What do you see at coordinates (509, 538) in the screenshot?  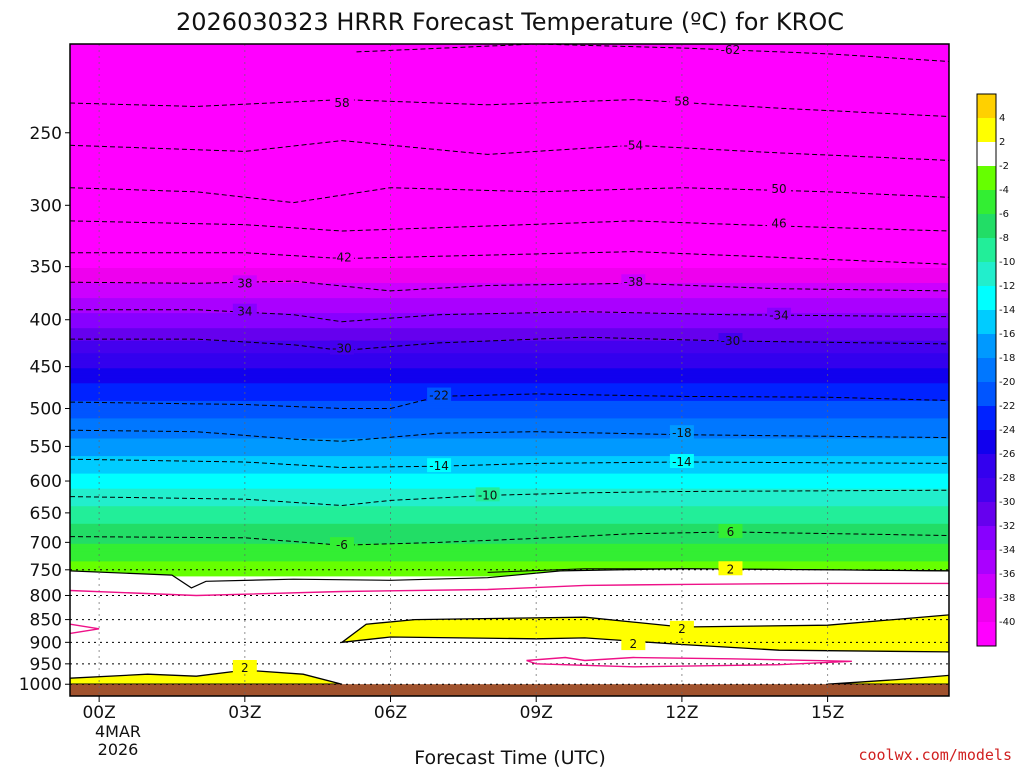 I see `isotherm--6` at bounding box center [509, 538].